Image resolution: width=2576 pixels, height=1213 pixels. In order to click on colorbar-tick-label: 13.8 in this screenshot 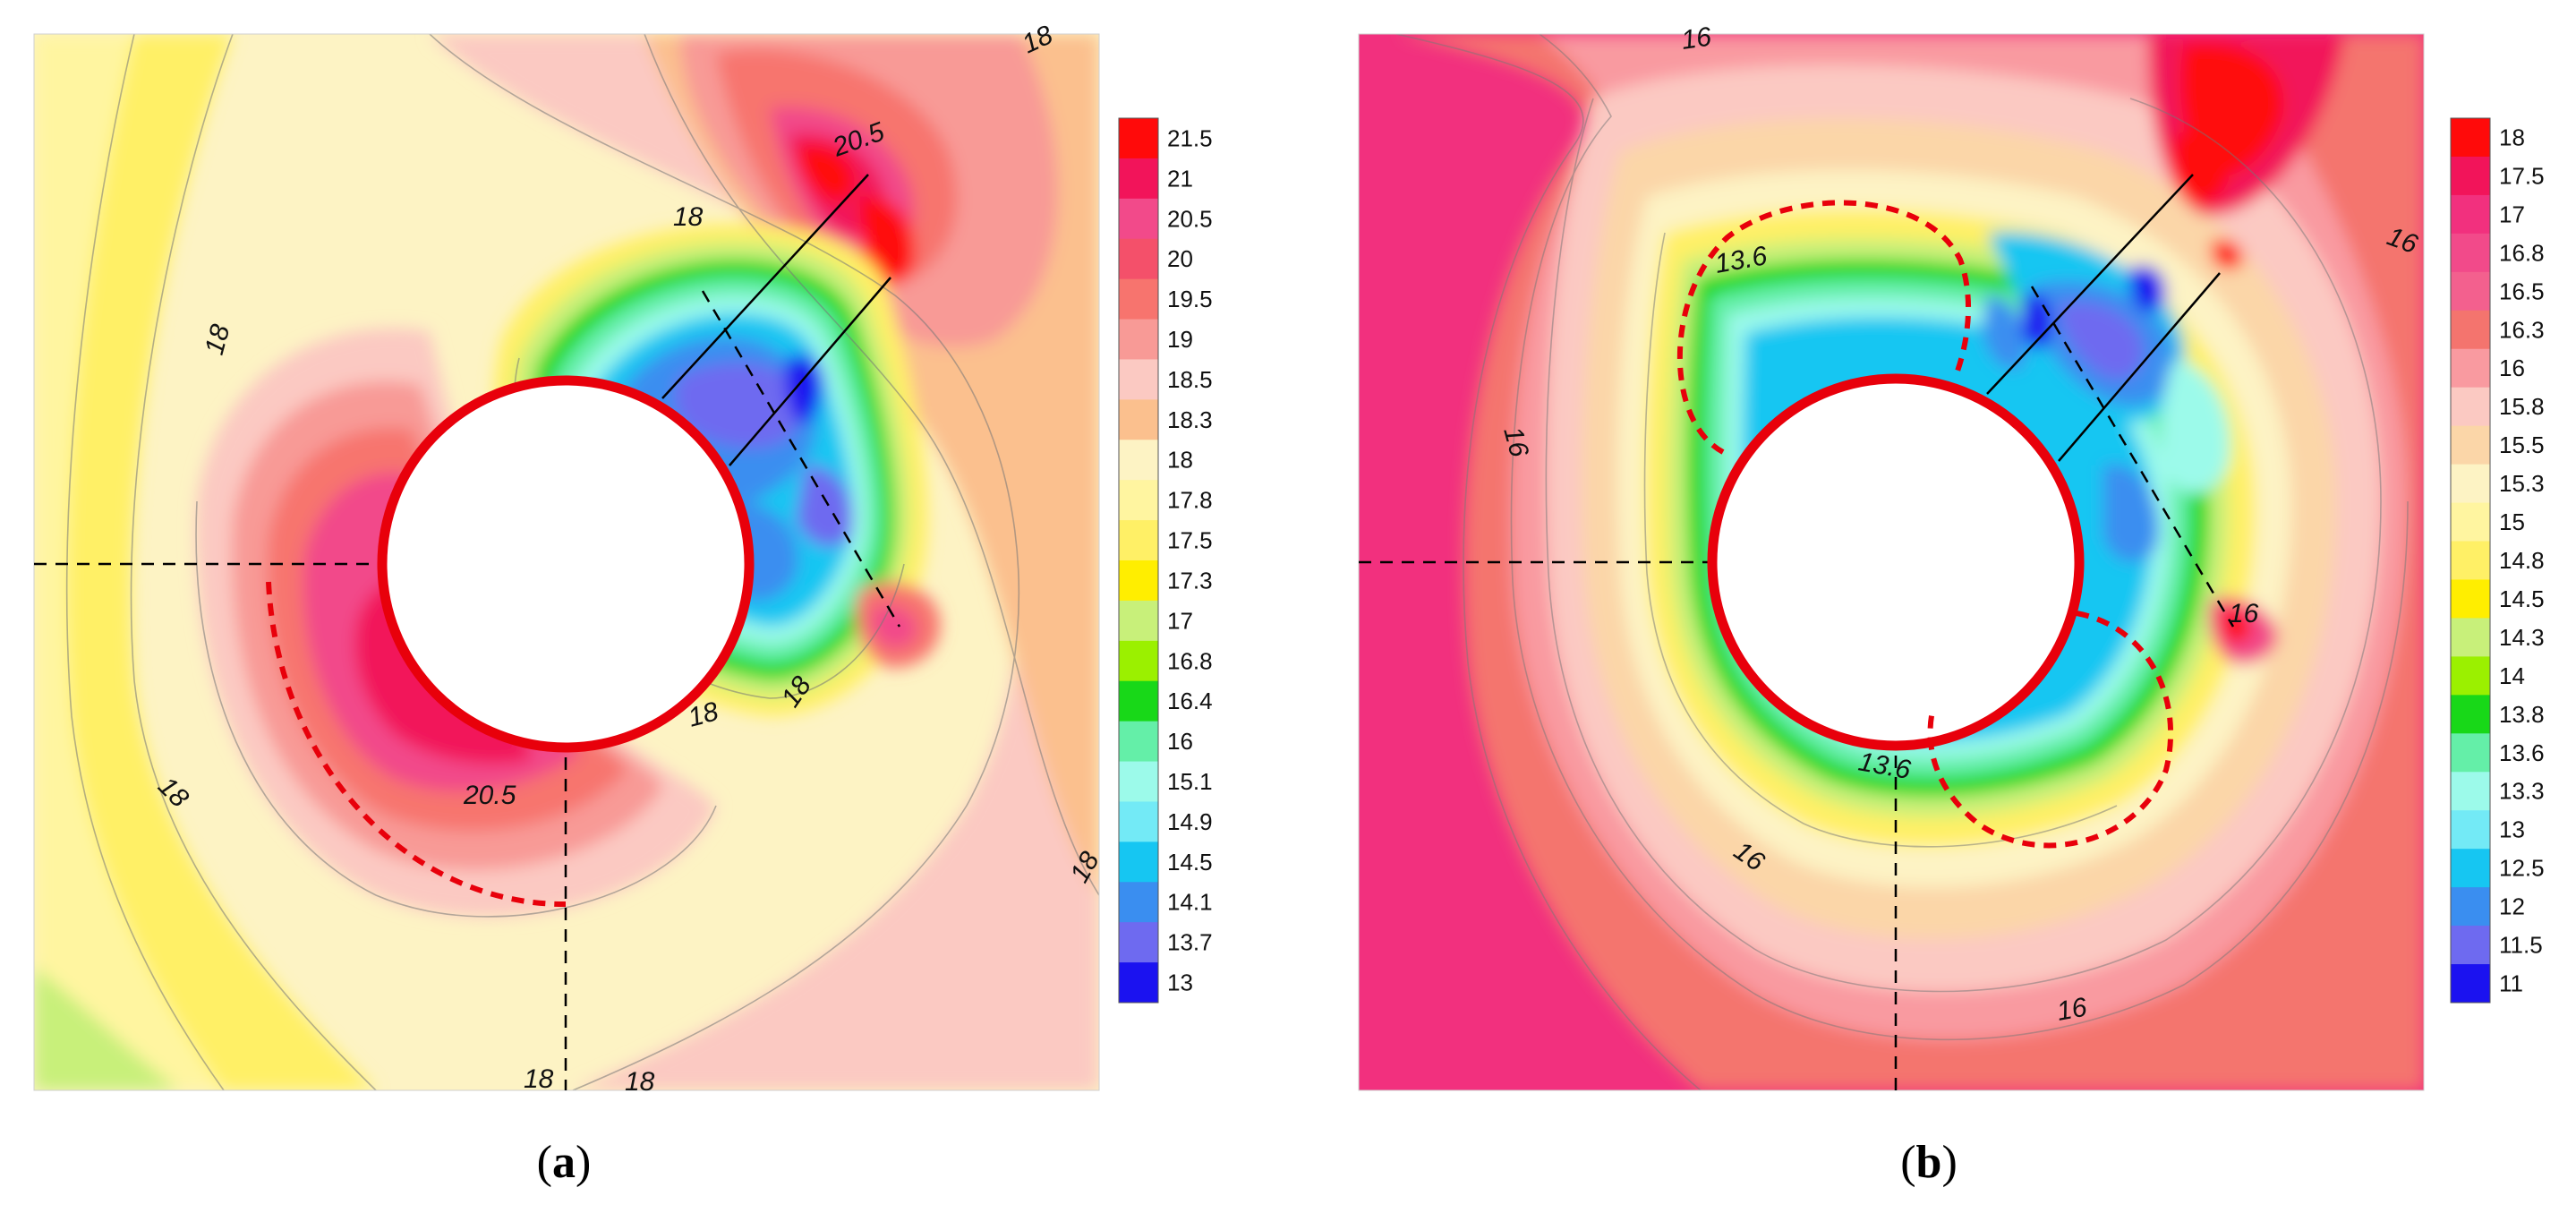, I will do `click(2522, 714)`.